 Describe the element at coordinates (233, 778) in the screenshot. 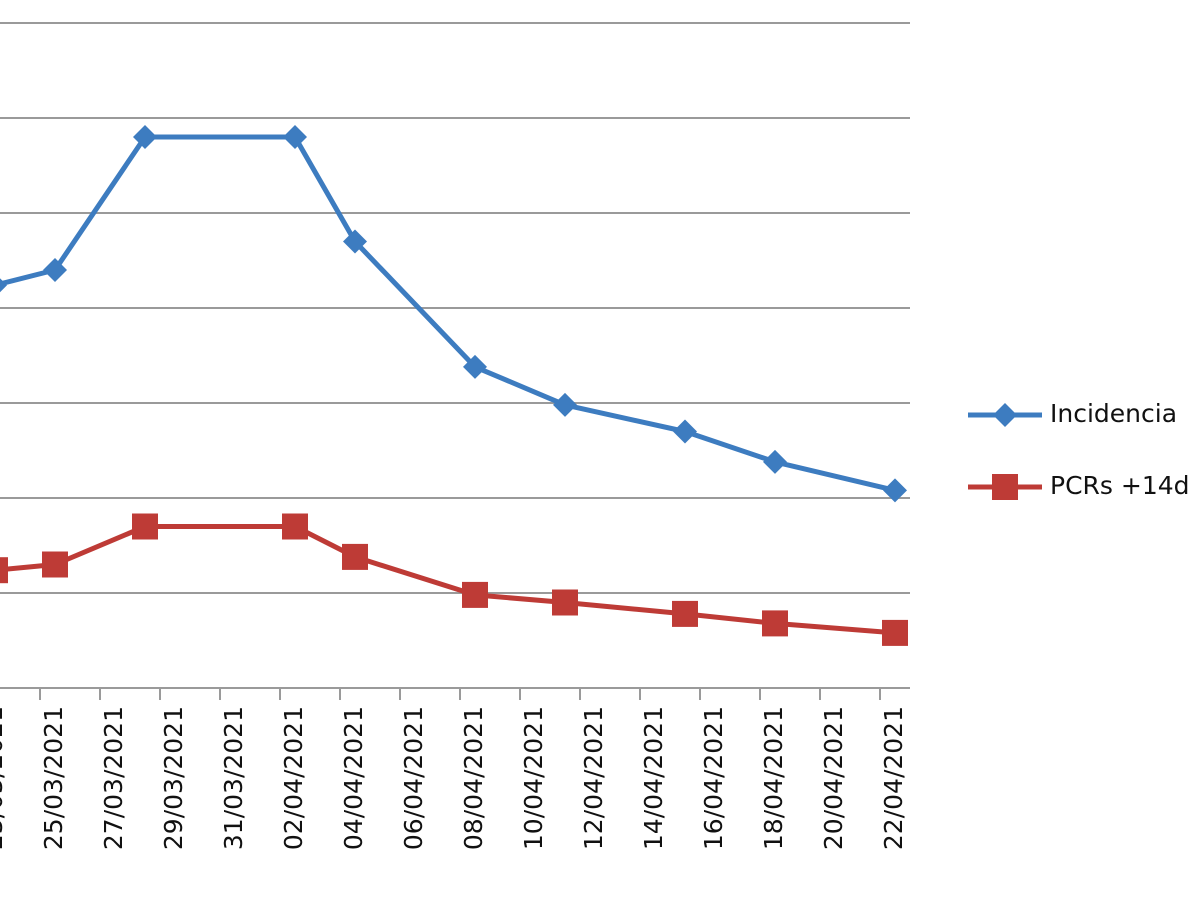

I see `x-tick-label: 31/03/2021` at that location.